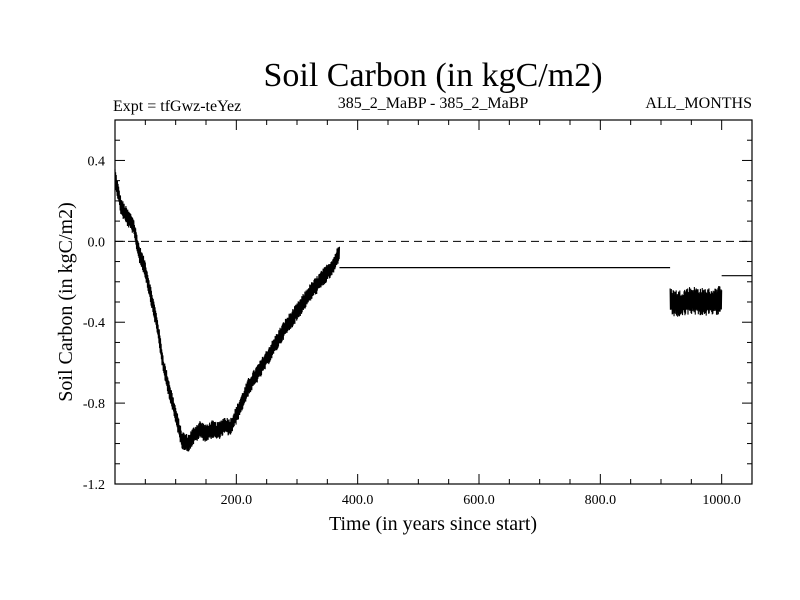 The height and width of the screenshot is (600, 800). What do you see at coordinates (721, 500) in the screenshot?
I see `x-tick-label: 1000.0` at bounding box center [721, 500].